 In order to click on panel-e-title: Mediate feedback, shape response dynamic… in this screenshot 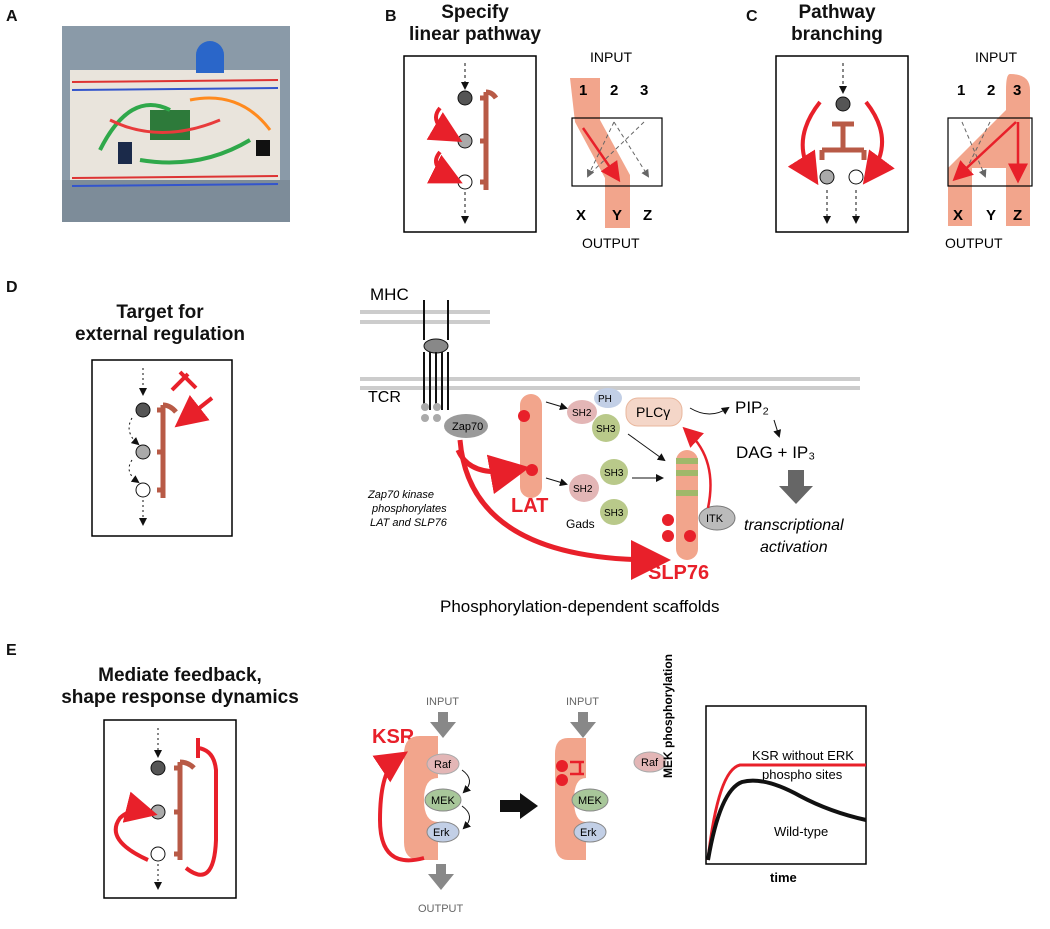, I will do `click(180, 687)`.